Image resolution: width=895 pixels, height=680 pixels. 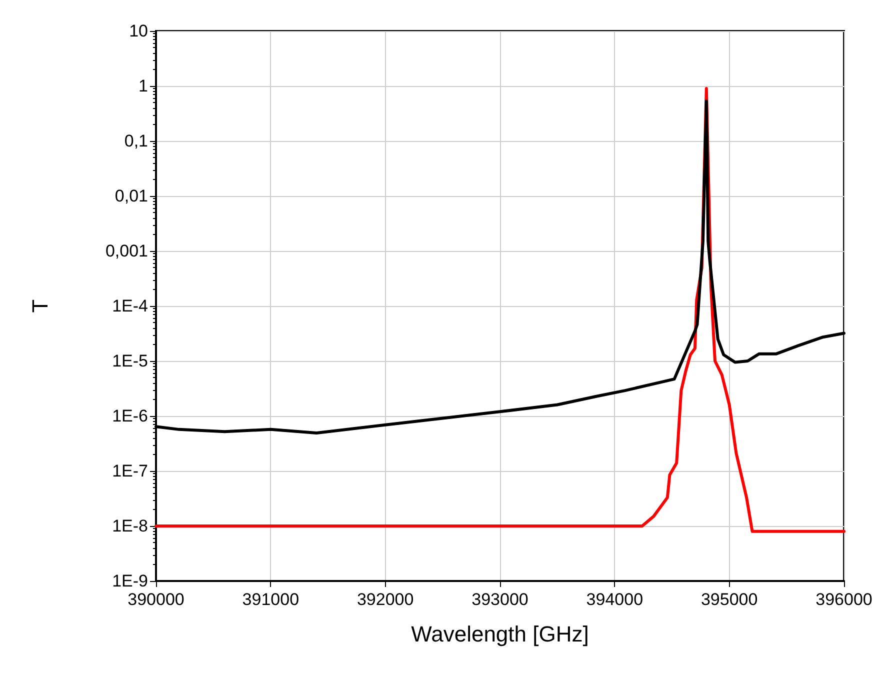 I want to click on y-tick-label: 1E-6, so click(x=130, y=416).